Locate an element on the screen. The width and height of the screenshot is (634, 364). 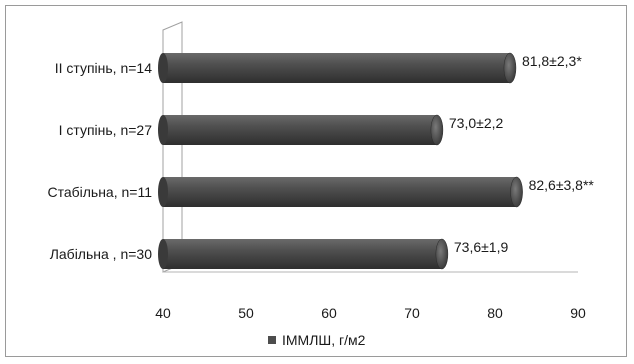
legend: ІММЛШ, г/м2 is located at coordinates (317, 340).